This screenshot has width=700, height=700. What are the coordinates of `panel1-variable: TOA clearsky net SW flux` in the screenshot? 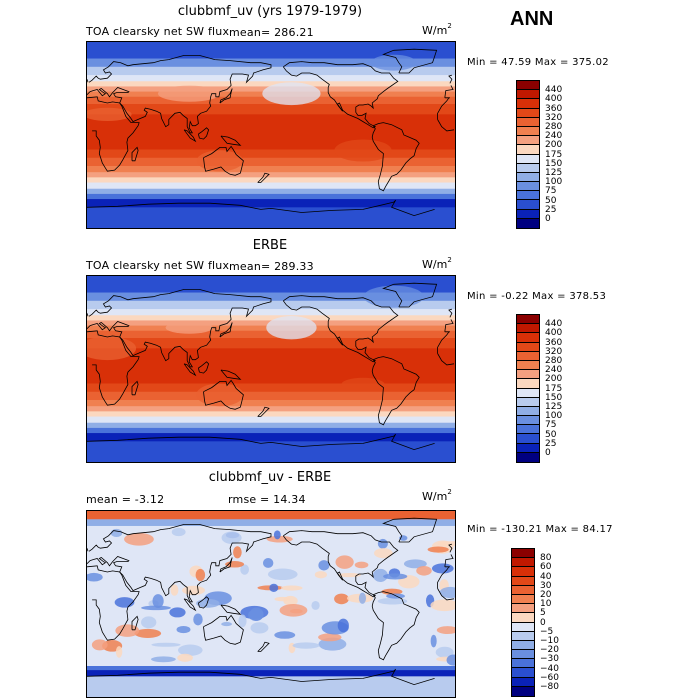 It's located at (158, 31).